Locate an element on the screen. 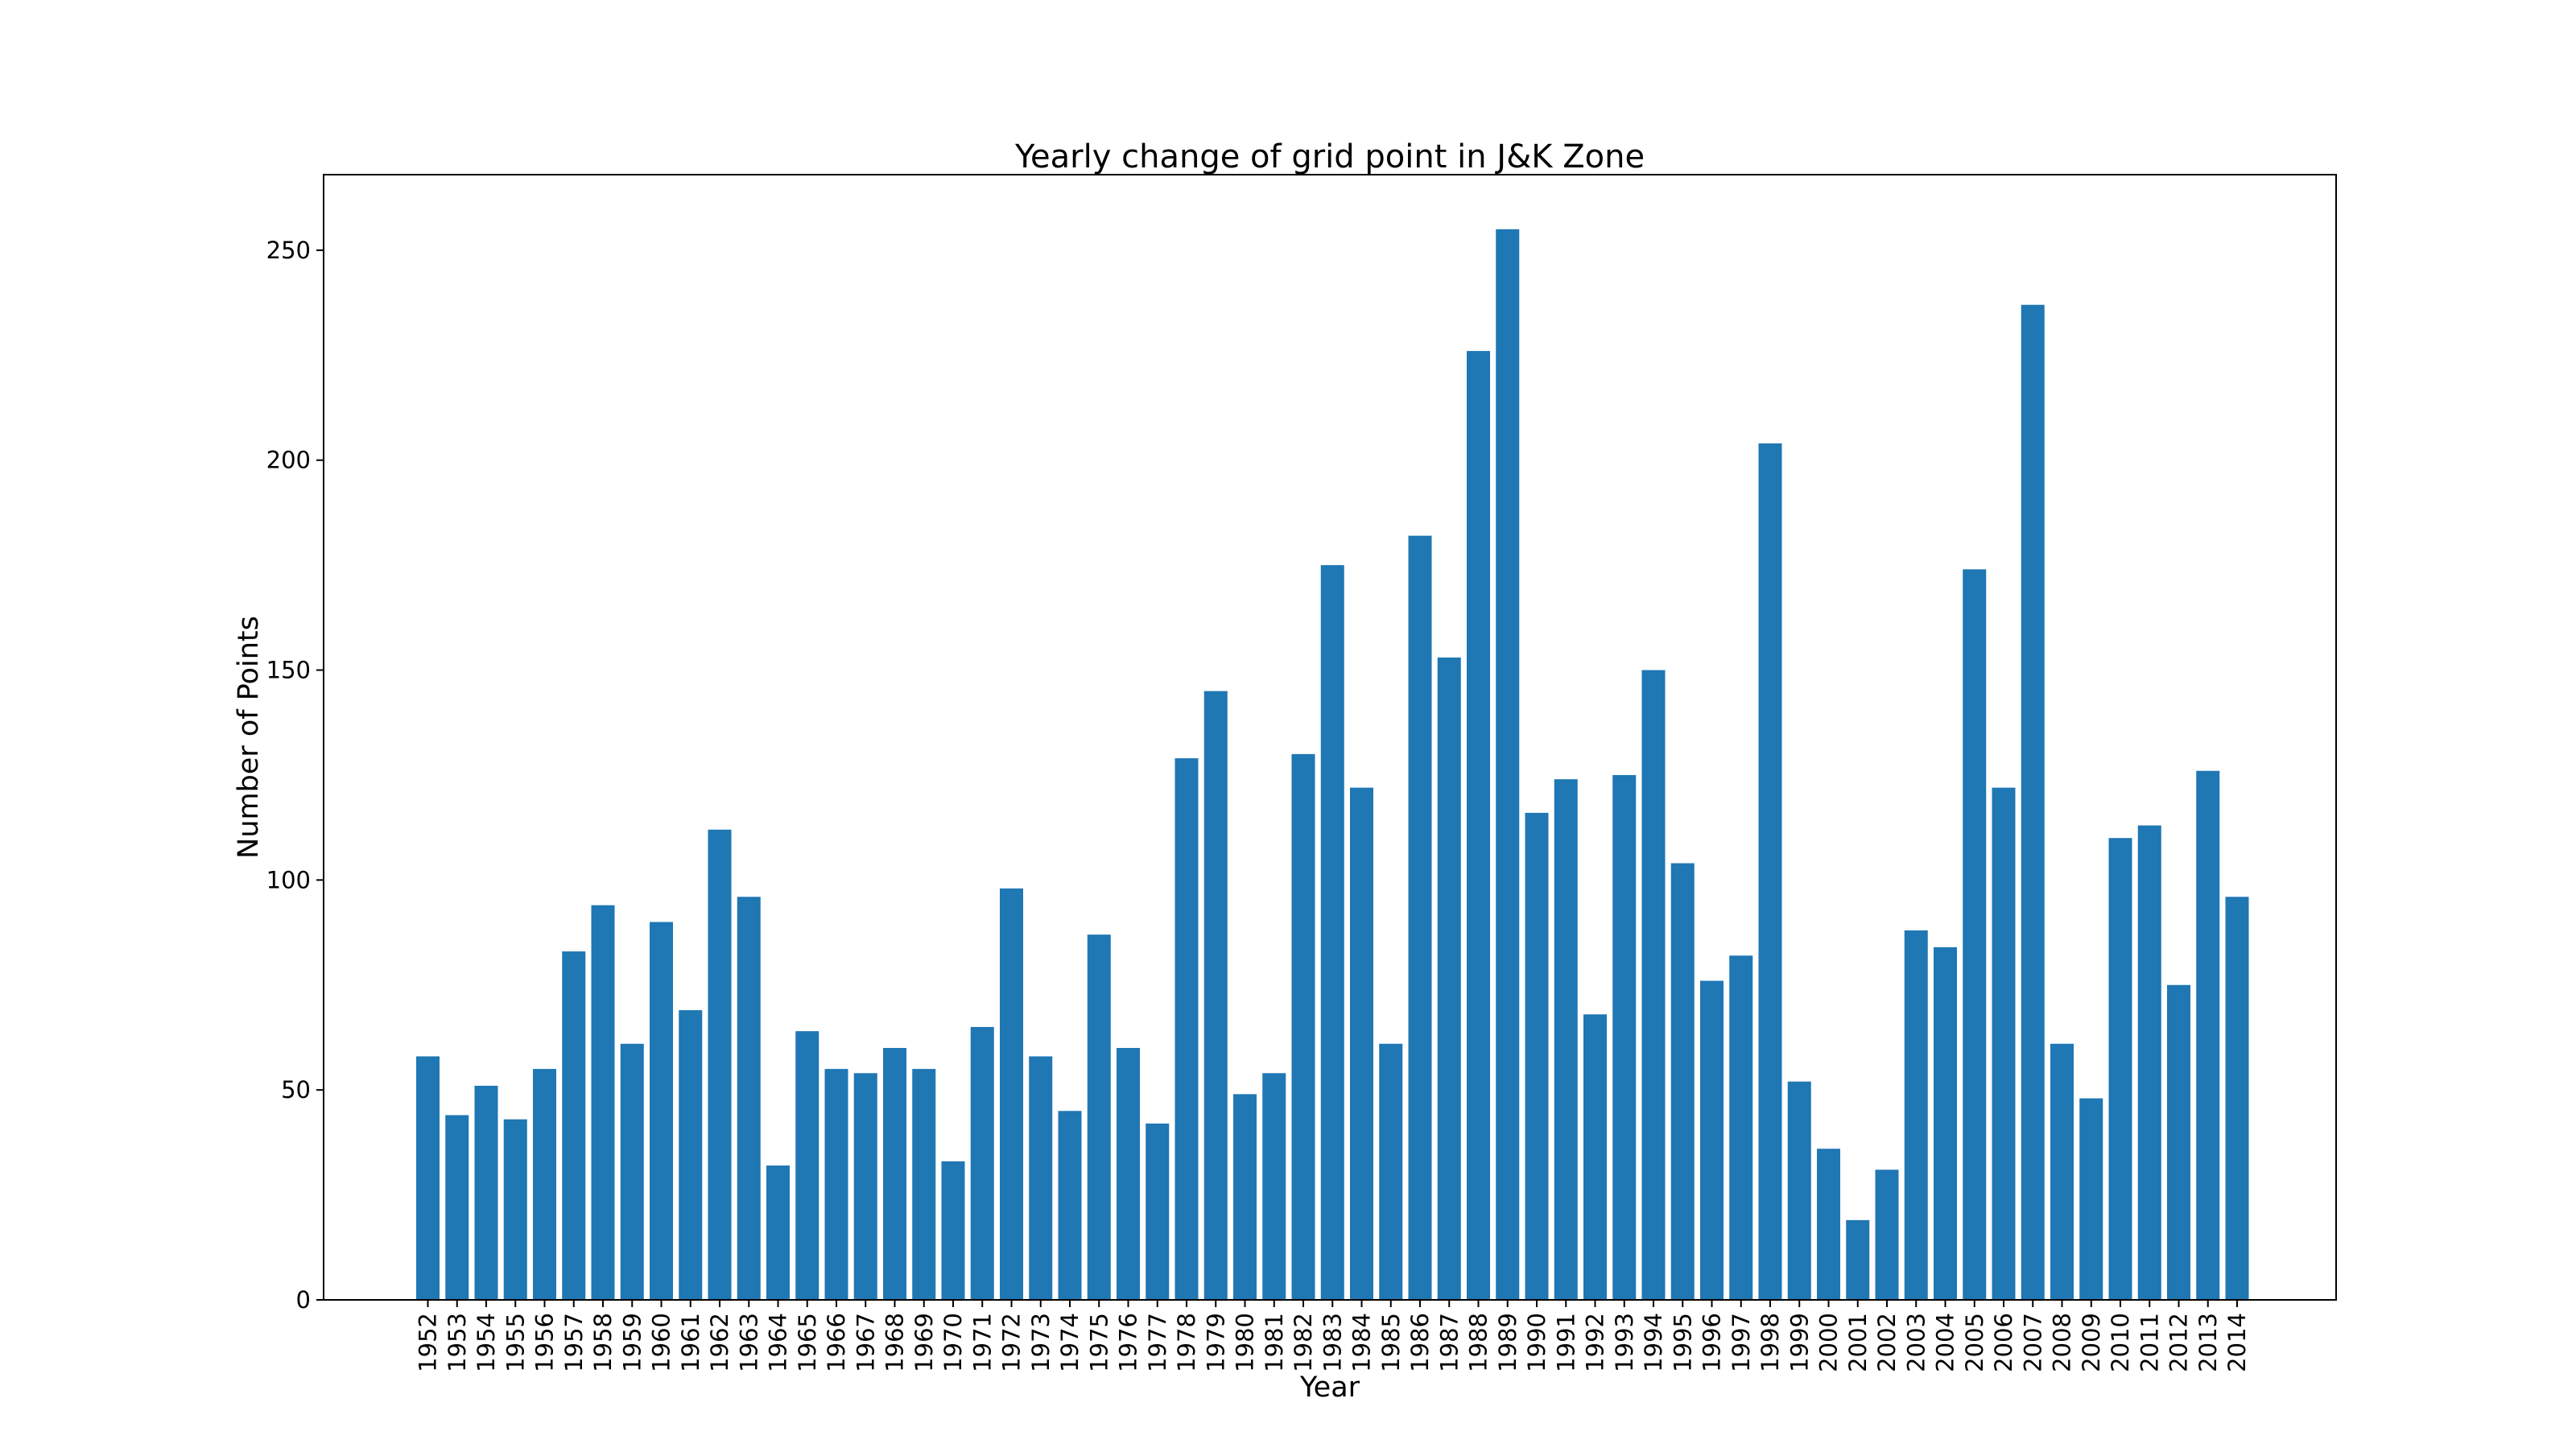 The width and height of the screenshot is (2576, 1452). y-tick-label: 200 is located at coordinates (288, 460).